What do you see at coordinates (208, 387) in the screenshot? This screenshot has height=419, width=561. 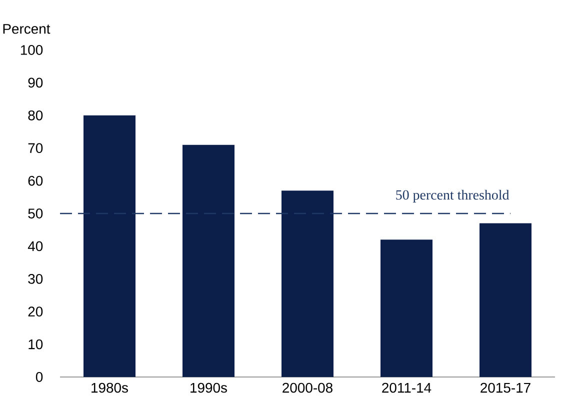 I see `x-tick-label: 1990s` at bounding box center [208, 387].